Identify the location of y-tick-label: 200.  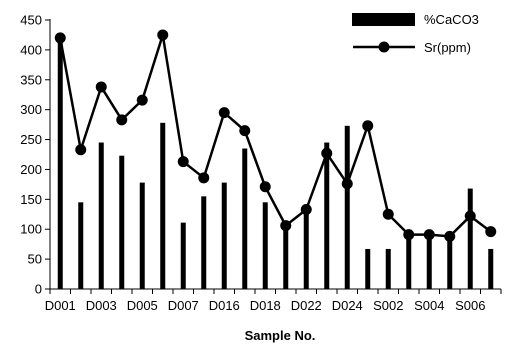
(31, 169).